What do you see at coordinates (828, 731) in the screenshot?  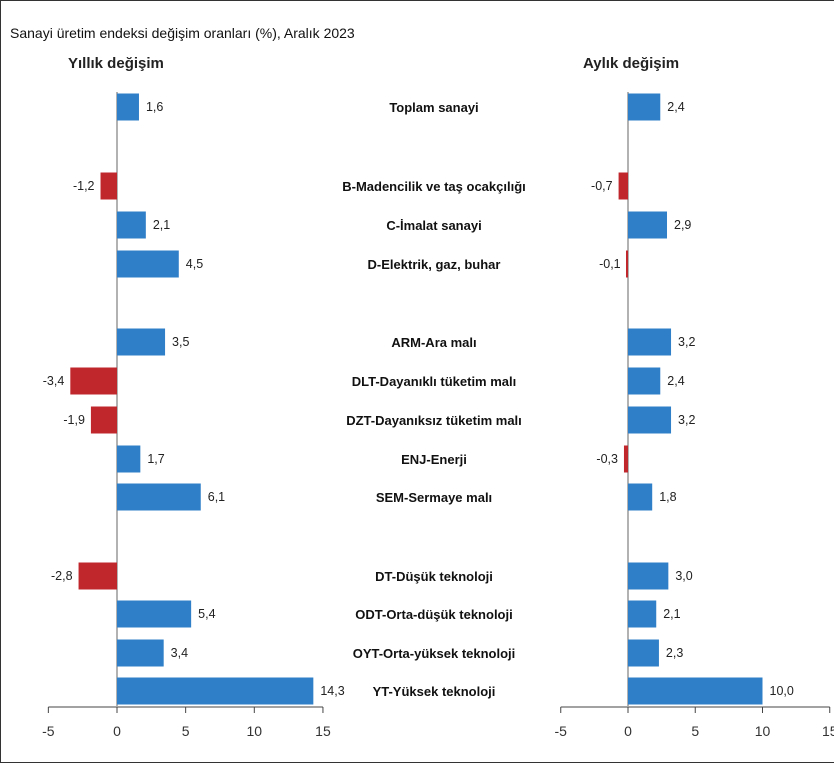 I see `right-tick-label: 15` at bounding box center [828, 731].